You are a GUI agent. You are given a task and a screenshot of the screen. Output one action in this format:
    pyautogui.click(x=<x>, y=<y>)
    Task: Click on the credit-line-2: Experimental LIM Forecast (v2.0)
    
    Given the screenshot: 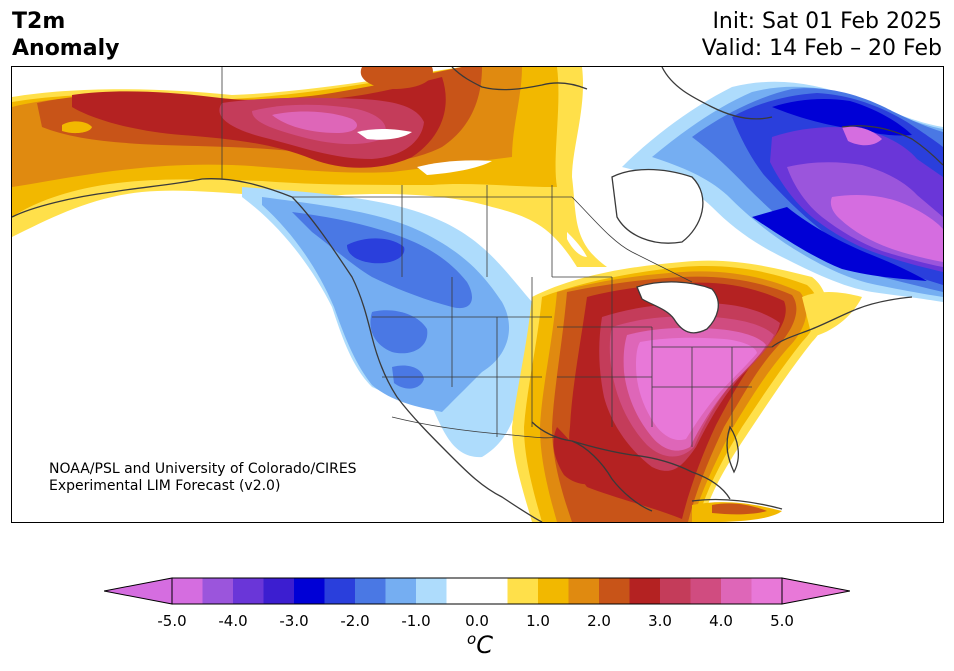 What is the action you would take?
    pyautogui.click(x=165, y=486)
    